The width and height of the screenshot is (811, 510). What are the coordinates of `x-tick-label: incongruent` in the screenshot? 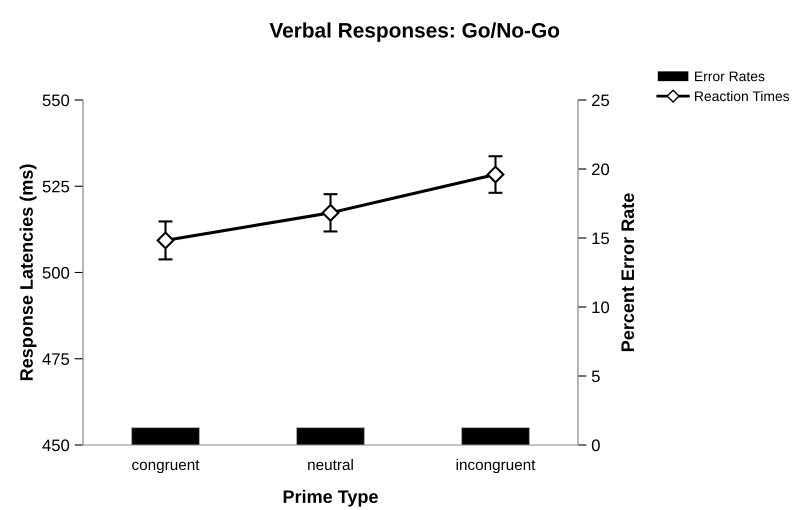 It's located at (496, 466).